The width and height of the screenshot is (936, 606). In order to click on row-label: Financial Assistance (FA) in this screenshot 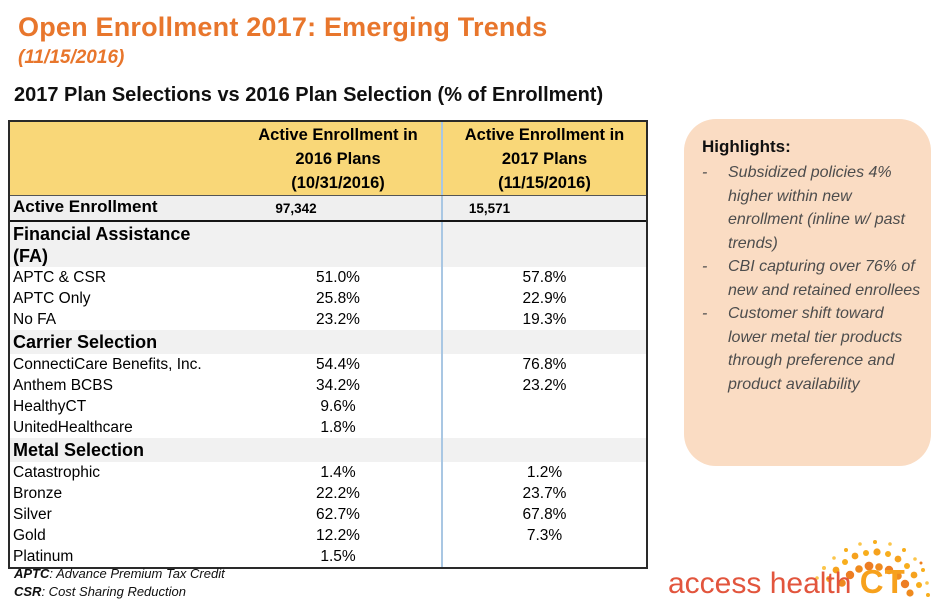, I will do `click(102, 245)`.